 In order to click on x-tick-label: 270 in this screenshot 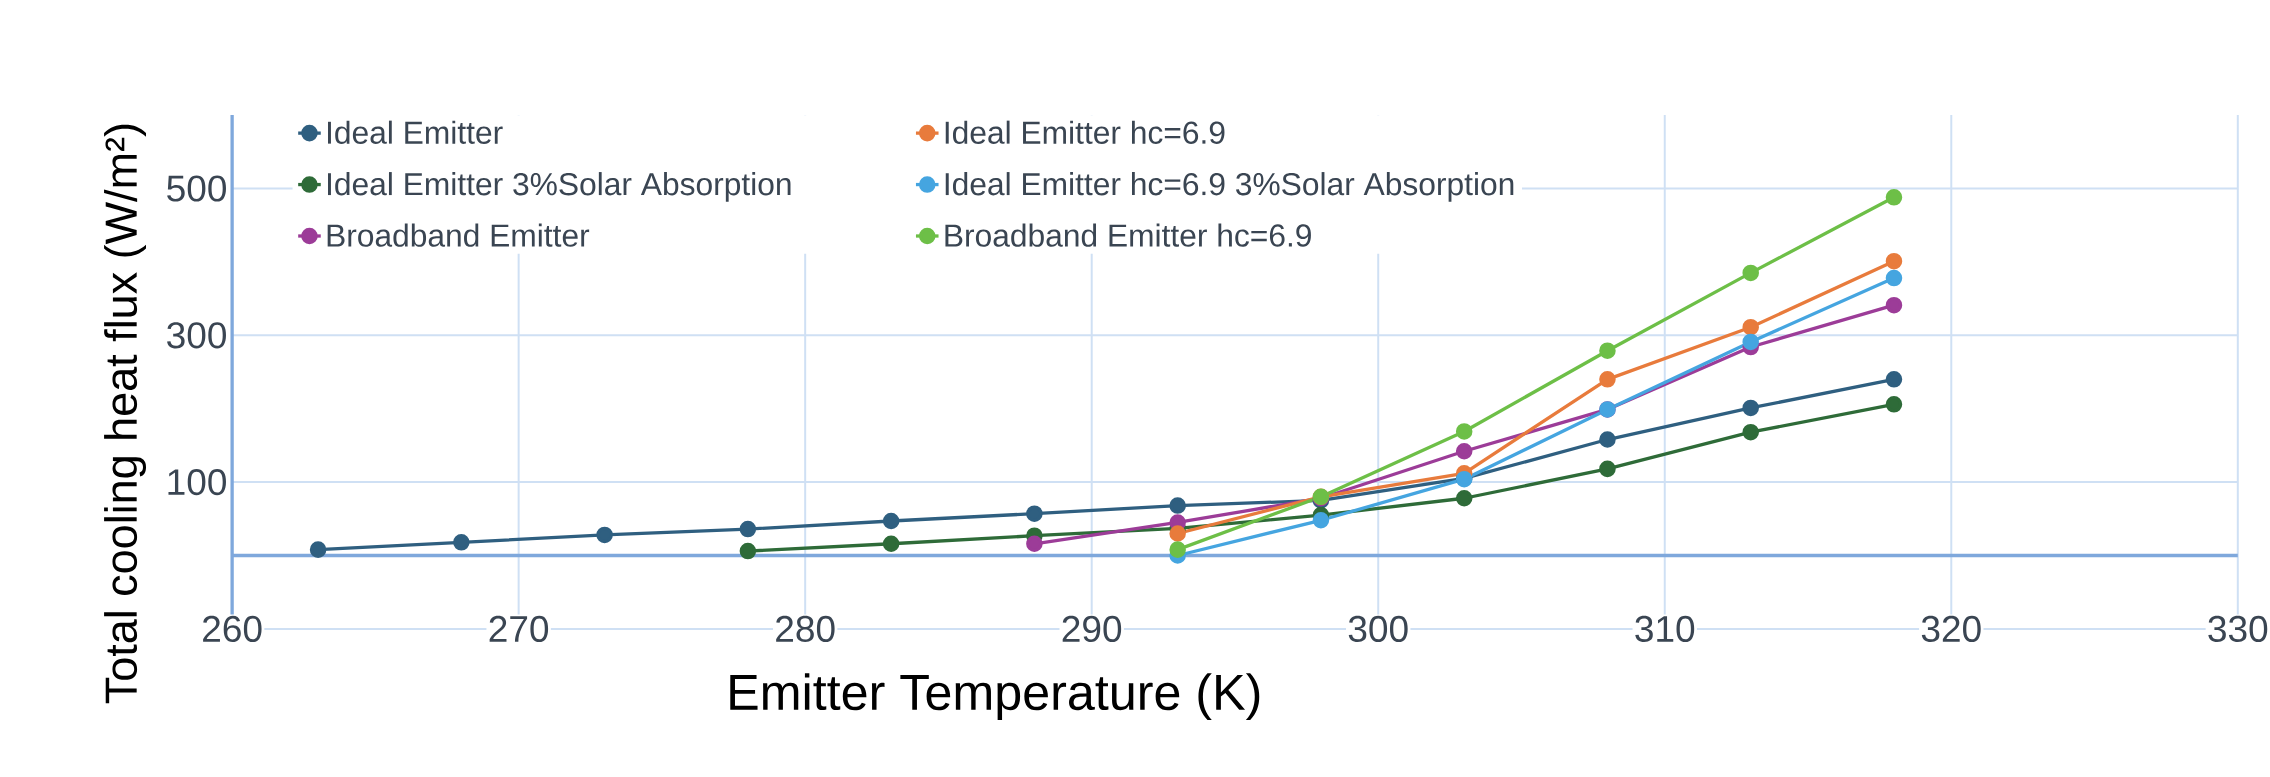, I will do `click(519, 629)`.